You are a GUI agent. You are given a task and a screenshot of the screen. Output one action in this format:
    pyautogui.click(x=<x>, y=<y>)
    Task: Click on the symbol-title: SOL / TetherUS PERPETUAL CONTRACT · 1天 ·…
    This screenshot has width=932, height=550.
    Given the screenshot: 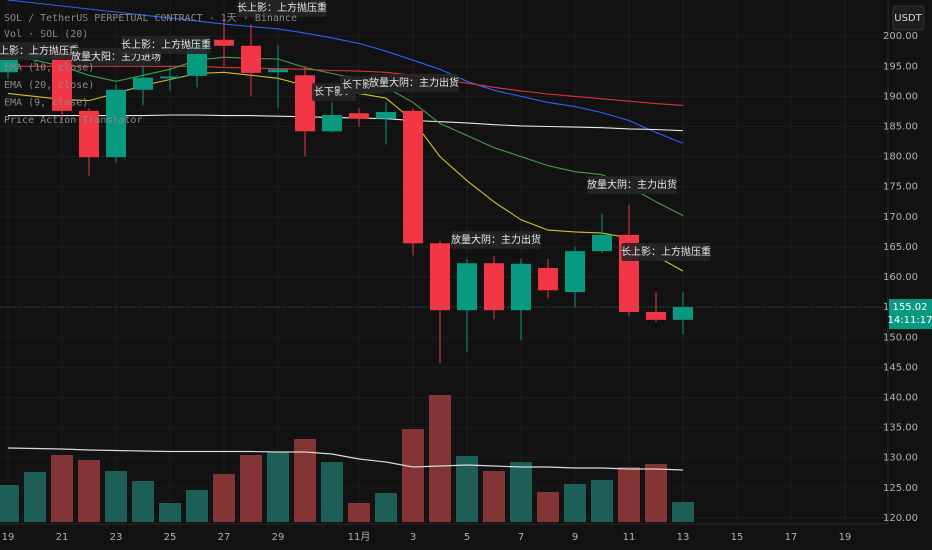 What is the action you would take?
    pyautogui.click(x=150, y=18)
    